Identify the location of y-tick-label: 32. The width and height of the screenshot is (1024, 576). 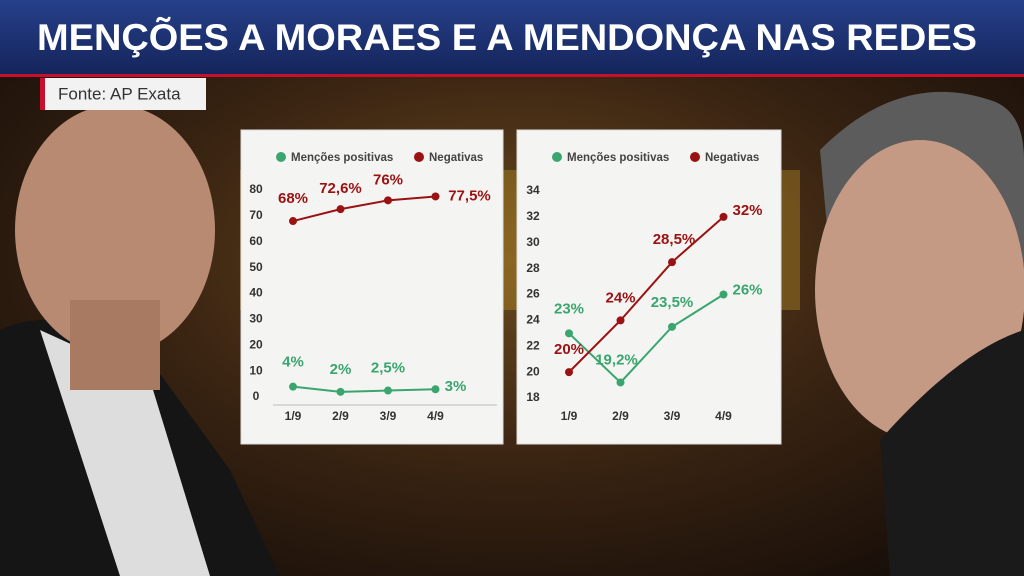
(533, 216).